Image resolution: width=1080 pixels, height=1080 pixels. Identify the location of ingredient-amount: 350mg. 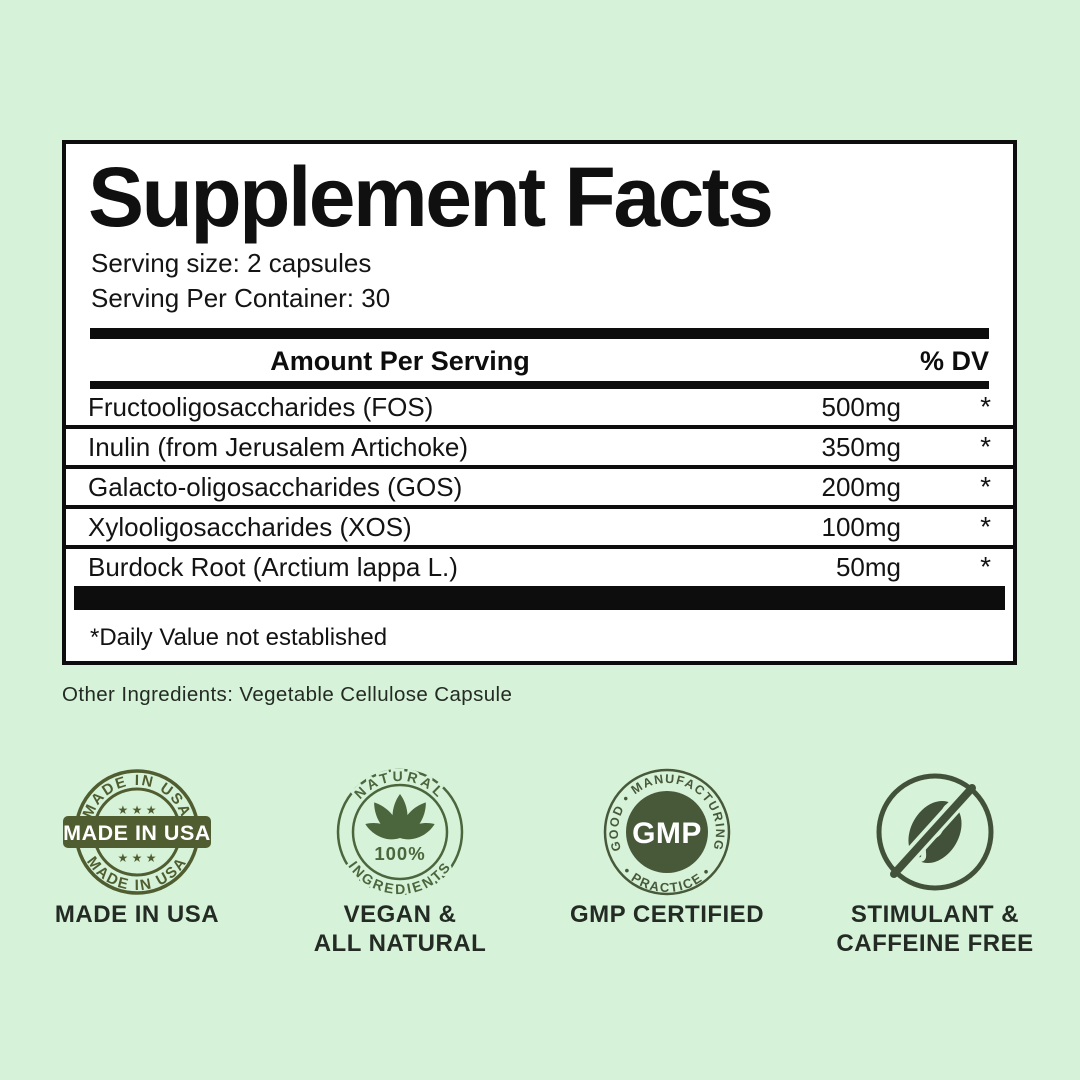
(861, 446).